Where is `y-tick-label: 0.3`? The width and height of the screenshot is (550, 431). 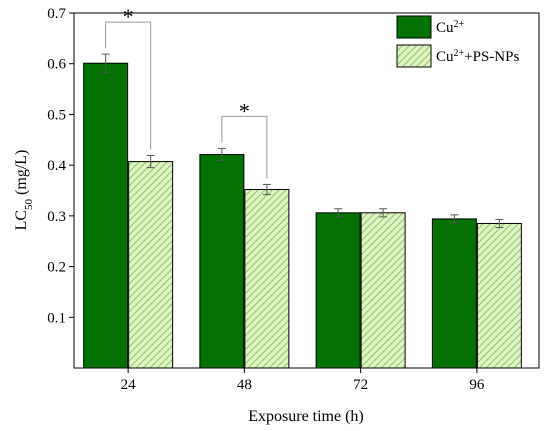 y-tick-label: 0.3 is located at coordinates (56, 217).